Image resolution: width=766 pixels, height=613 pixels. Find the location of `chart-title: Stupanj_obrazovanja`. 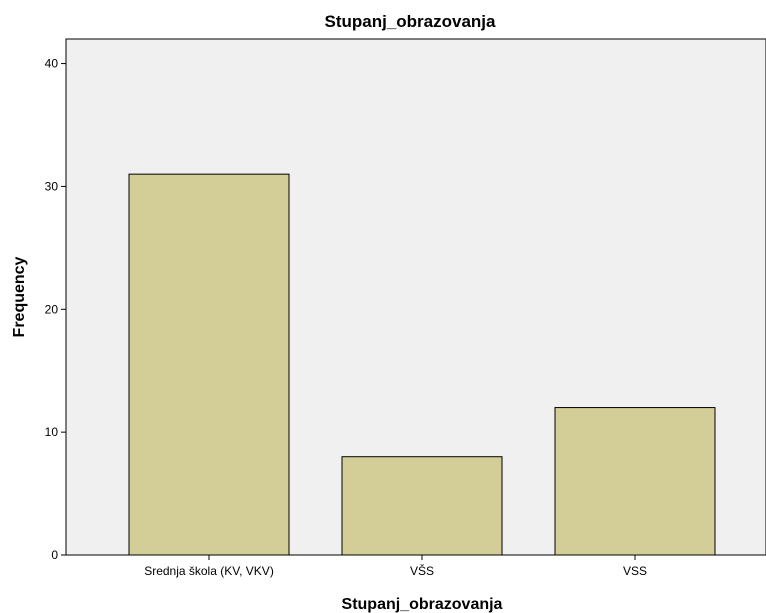

chart-title: Stupanj_obrazovanja is located at coordinates (411, 21).